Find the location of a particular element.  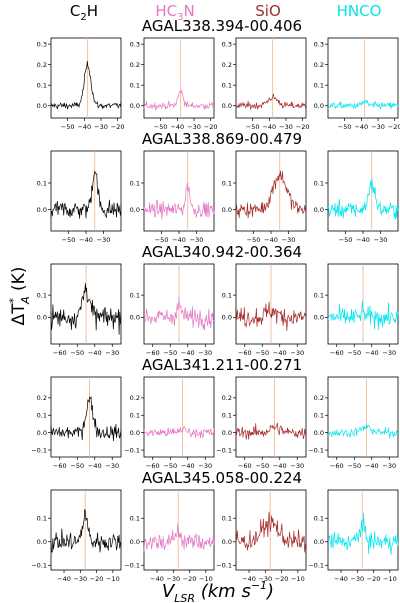

source-title: AGAL338.869-00.479 is located at coordinates (222, 139).